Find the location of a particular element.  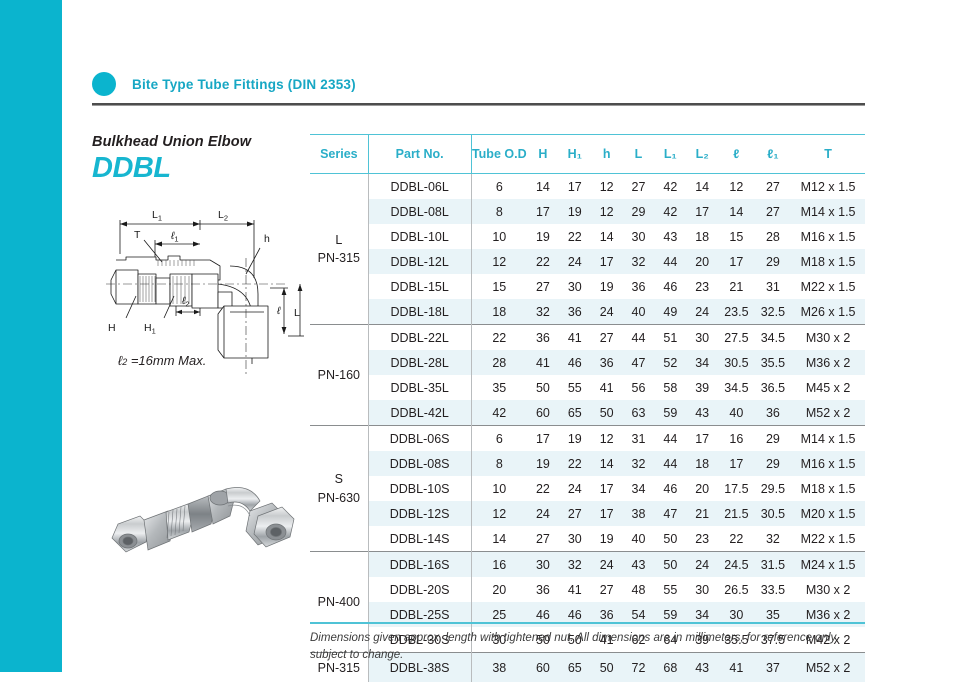

cell-thread: M16 x 1.5 is located at coordinates (828, 236).